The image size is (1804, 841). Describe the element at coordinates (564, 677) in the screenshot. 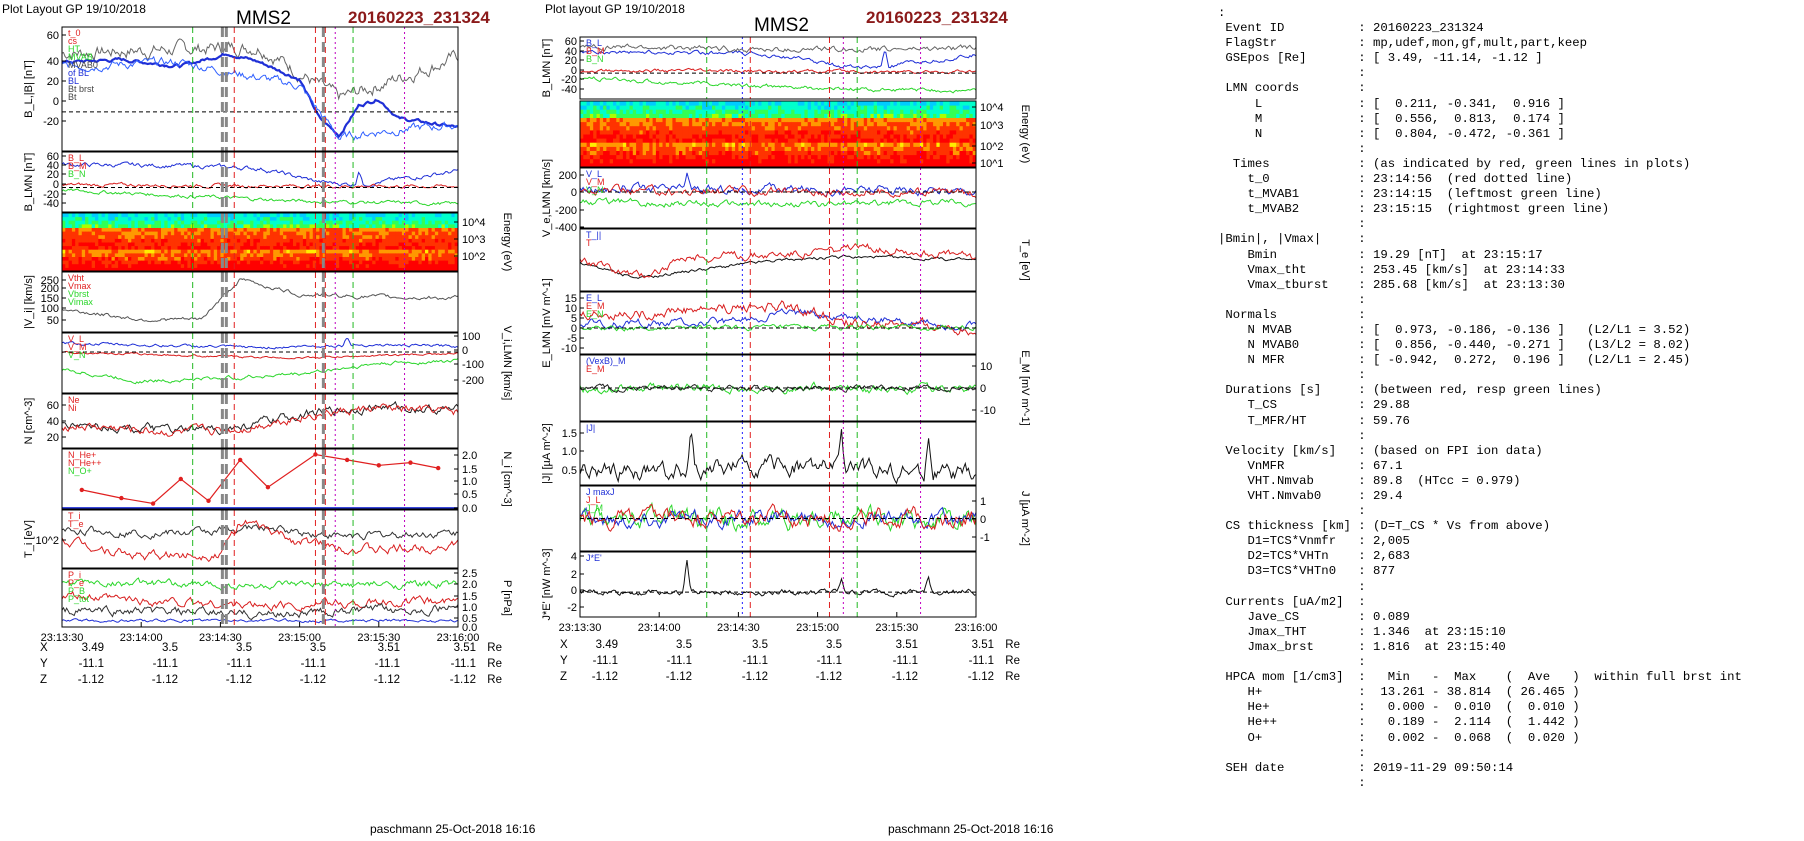

I see `coord-label: Z` at that location.